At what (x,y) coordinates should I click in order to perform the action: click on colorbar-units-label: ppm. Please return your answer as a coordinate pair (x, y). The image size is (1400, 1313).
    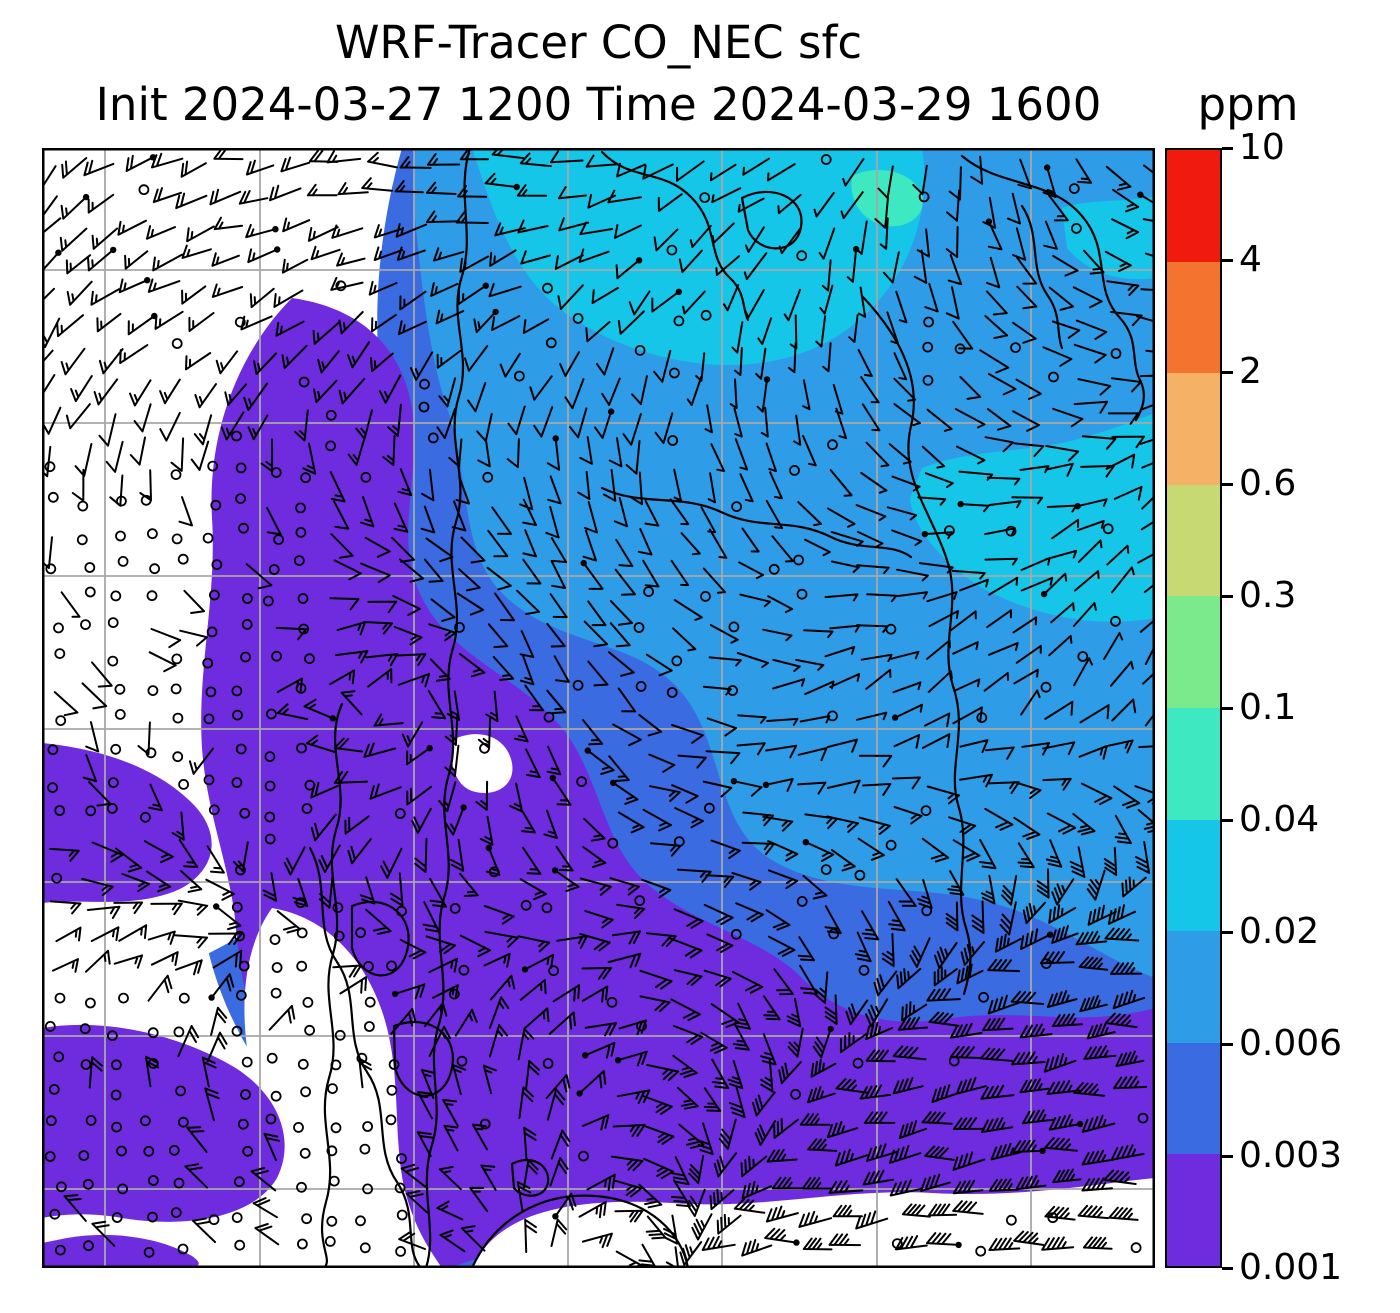
    Looking at the image, I should click on (1248, 104).